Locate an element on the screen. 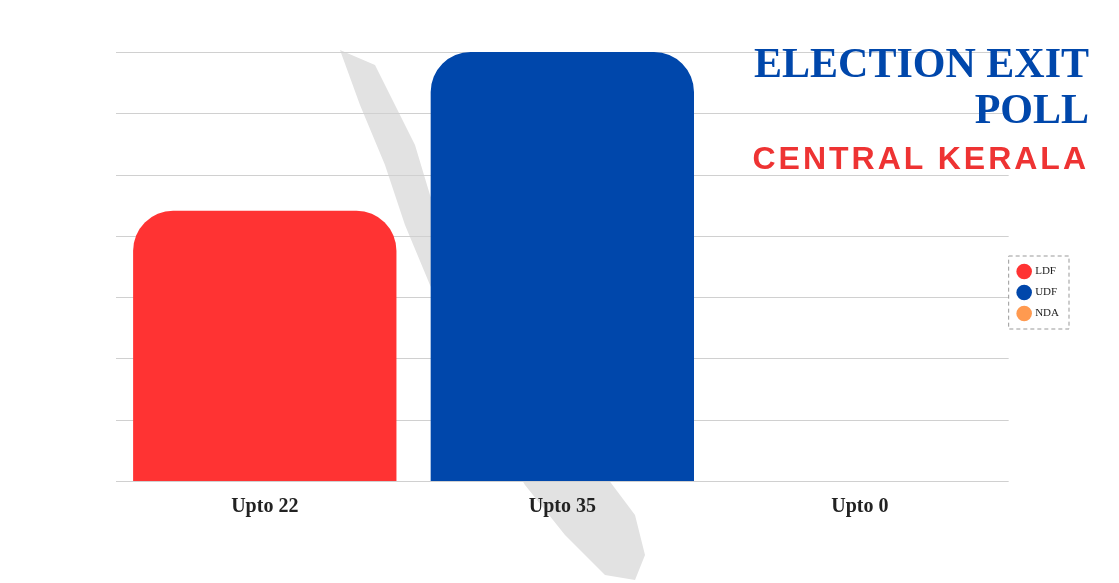 The width and height of the screenshot is (1119, 583). chart-title: ELECTION EXIT POLL is located at coordinates (921, 86).